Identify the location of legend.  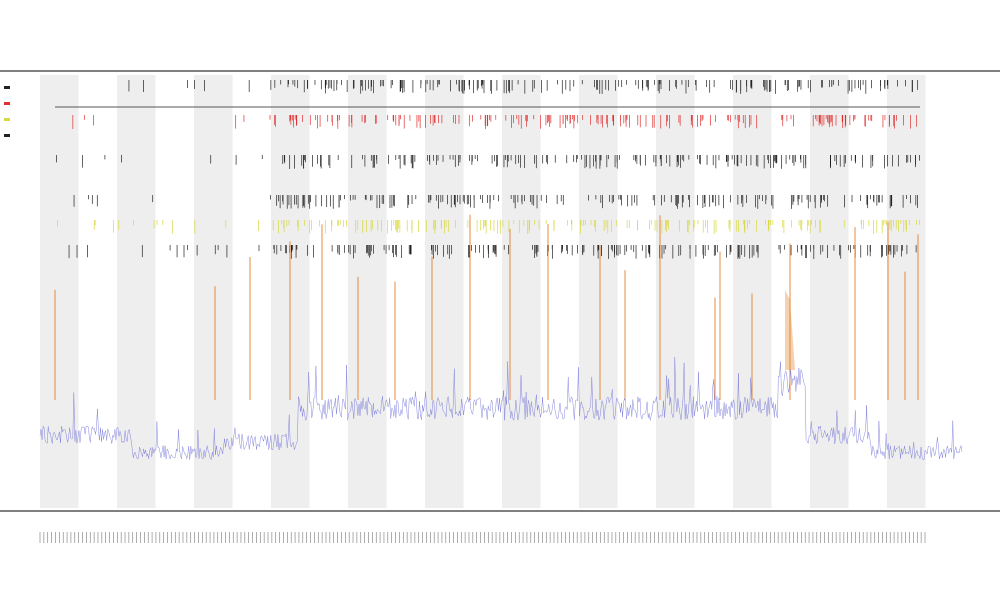
(7, 111).